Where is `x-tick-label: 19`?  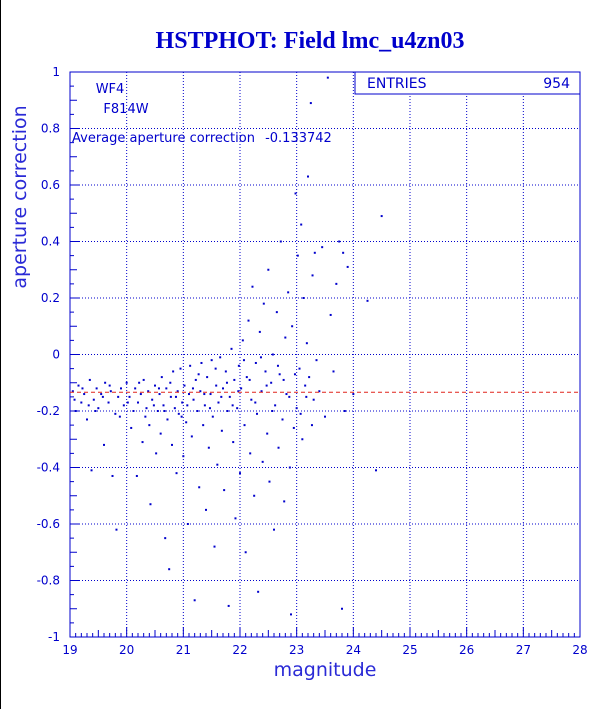 x-tick-label: 19 is located at coordinates (69, 650).